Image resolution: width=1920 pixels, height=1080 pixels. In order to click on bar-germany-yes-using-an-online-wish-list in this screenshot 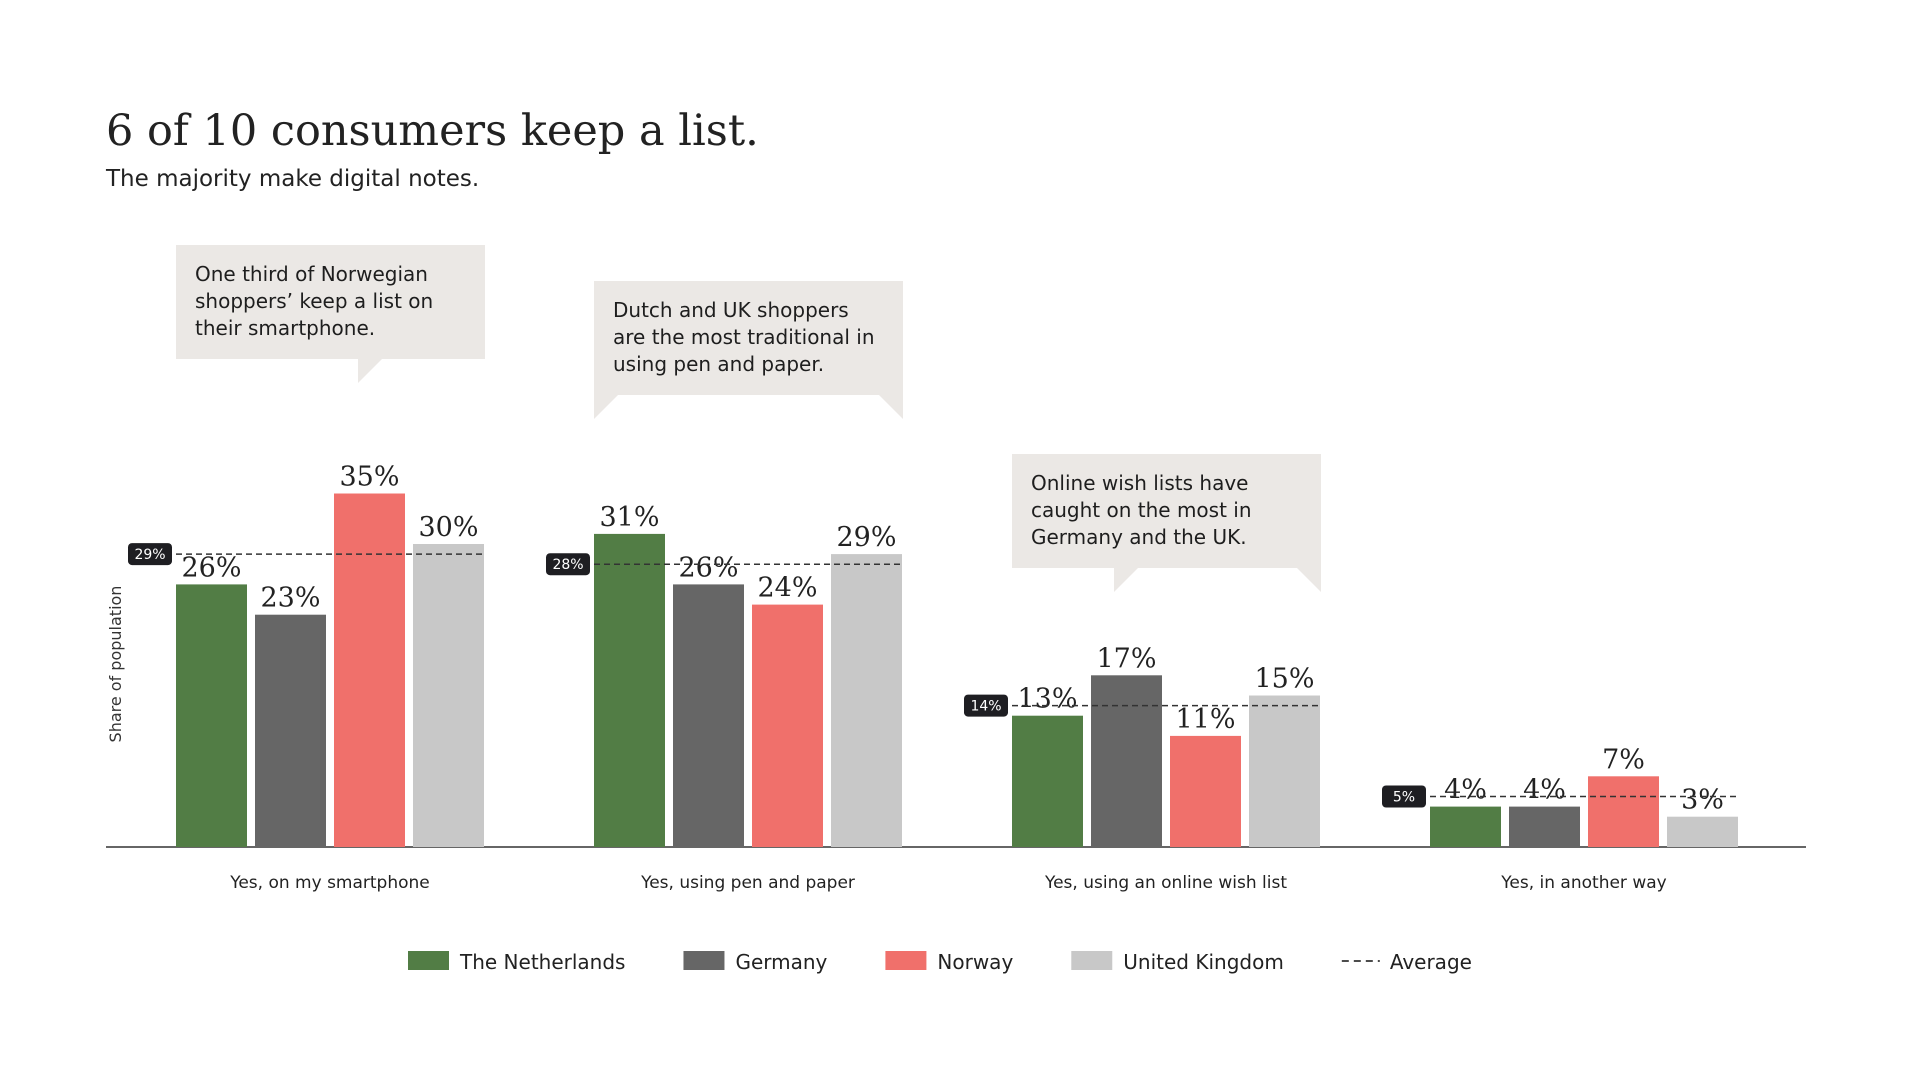, I will do `click(1126, 761)`.